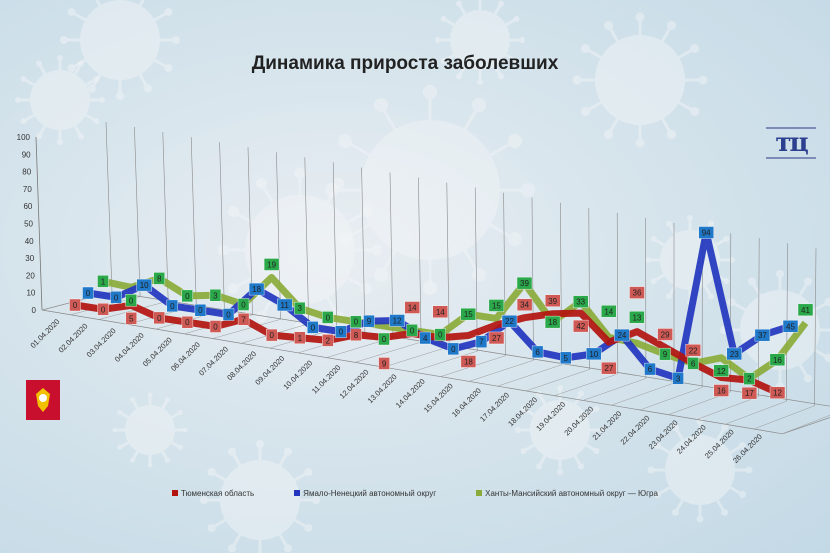 The image size is (830, 553). I want to click on x-tick-label: 04.04.2020, so click(129, 347).